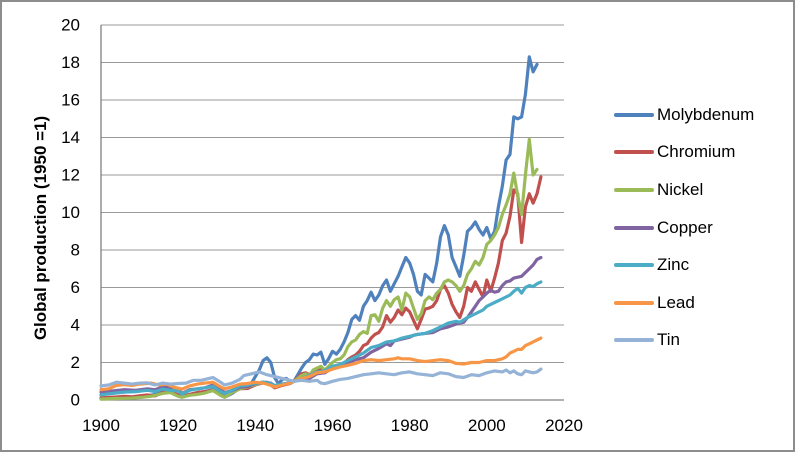 This screenshot has height=452, width=795. What do you see at coordinates (75, 325) in the screenshot?
I see `y-tick-label: 4` at bounding box center [75, 325].